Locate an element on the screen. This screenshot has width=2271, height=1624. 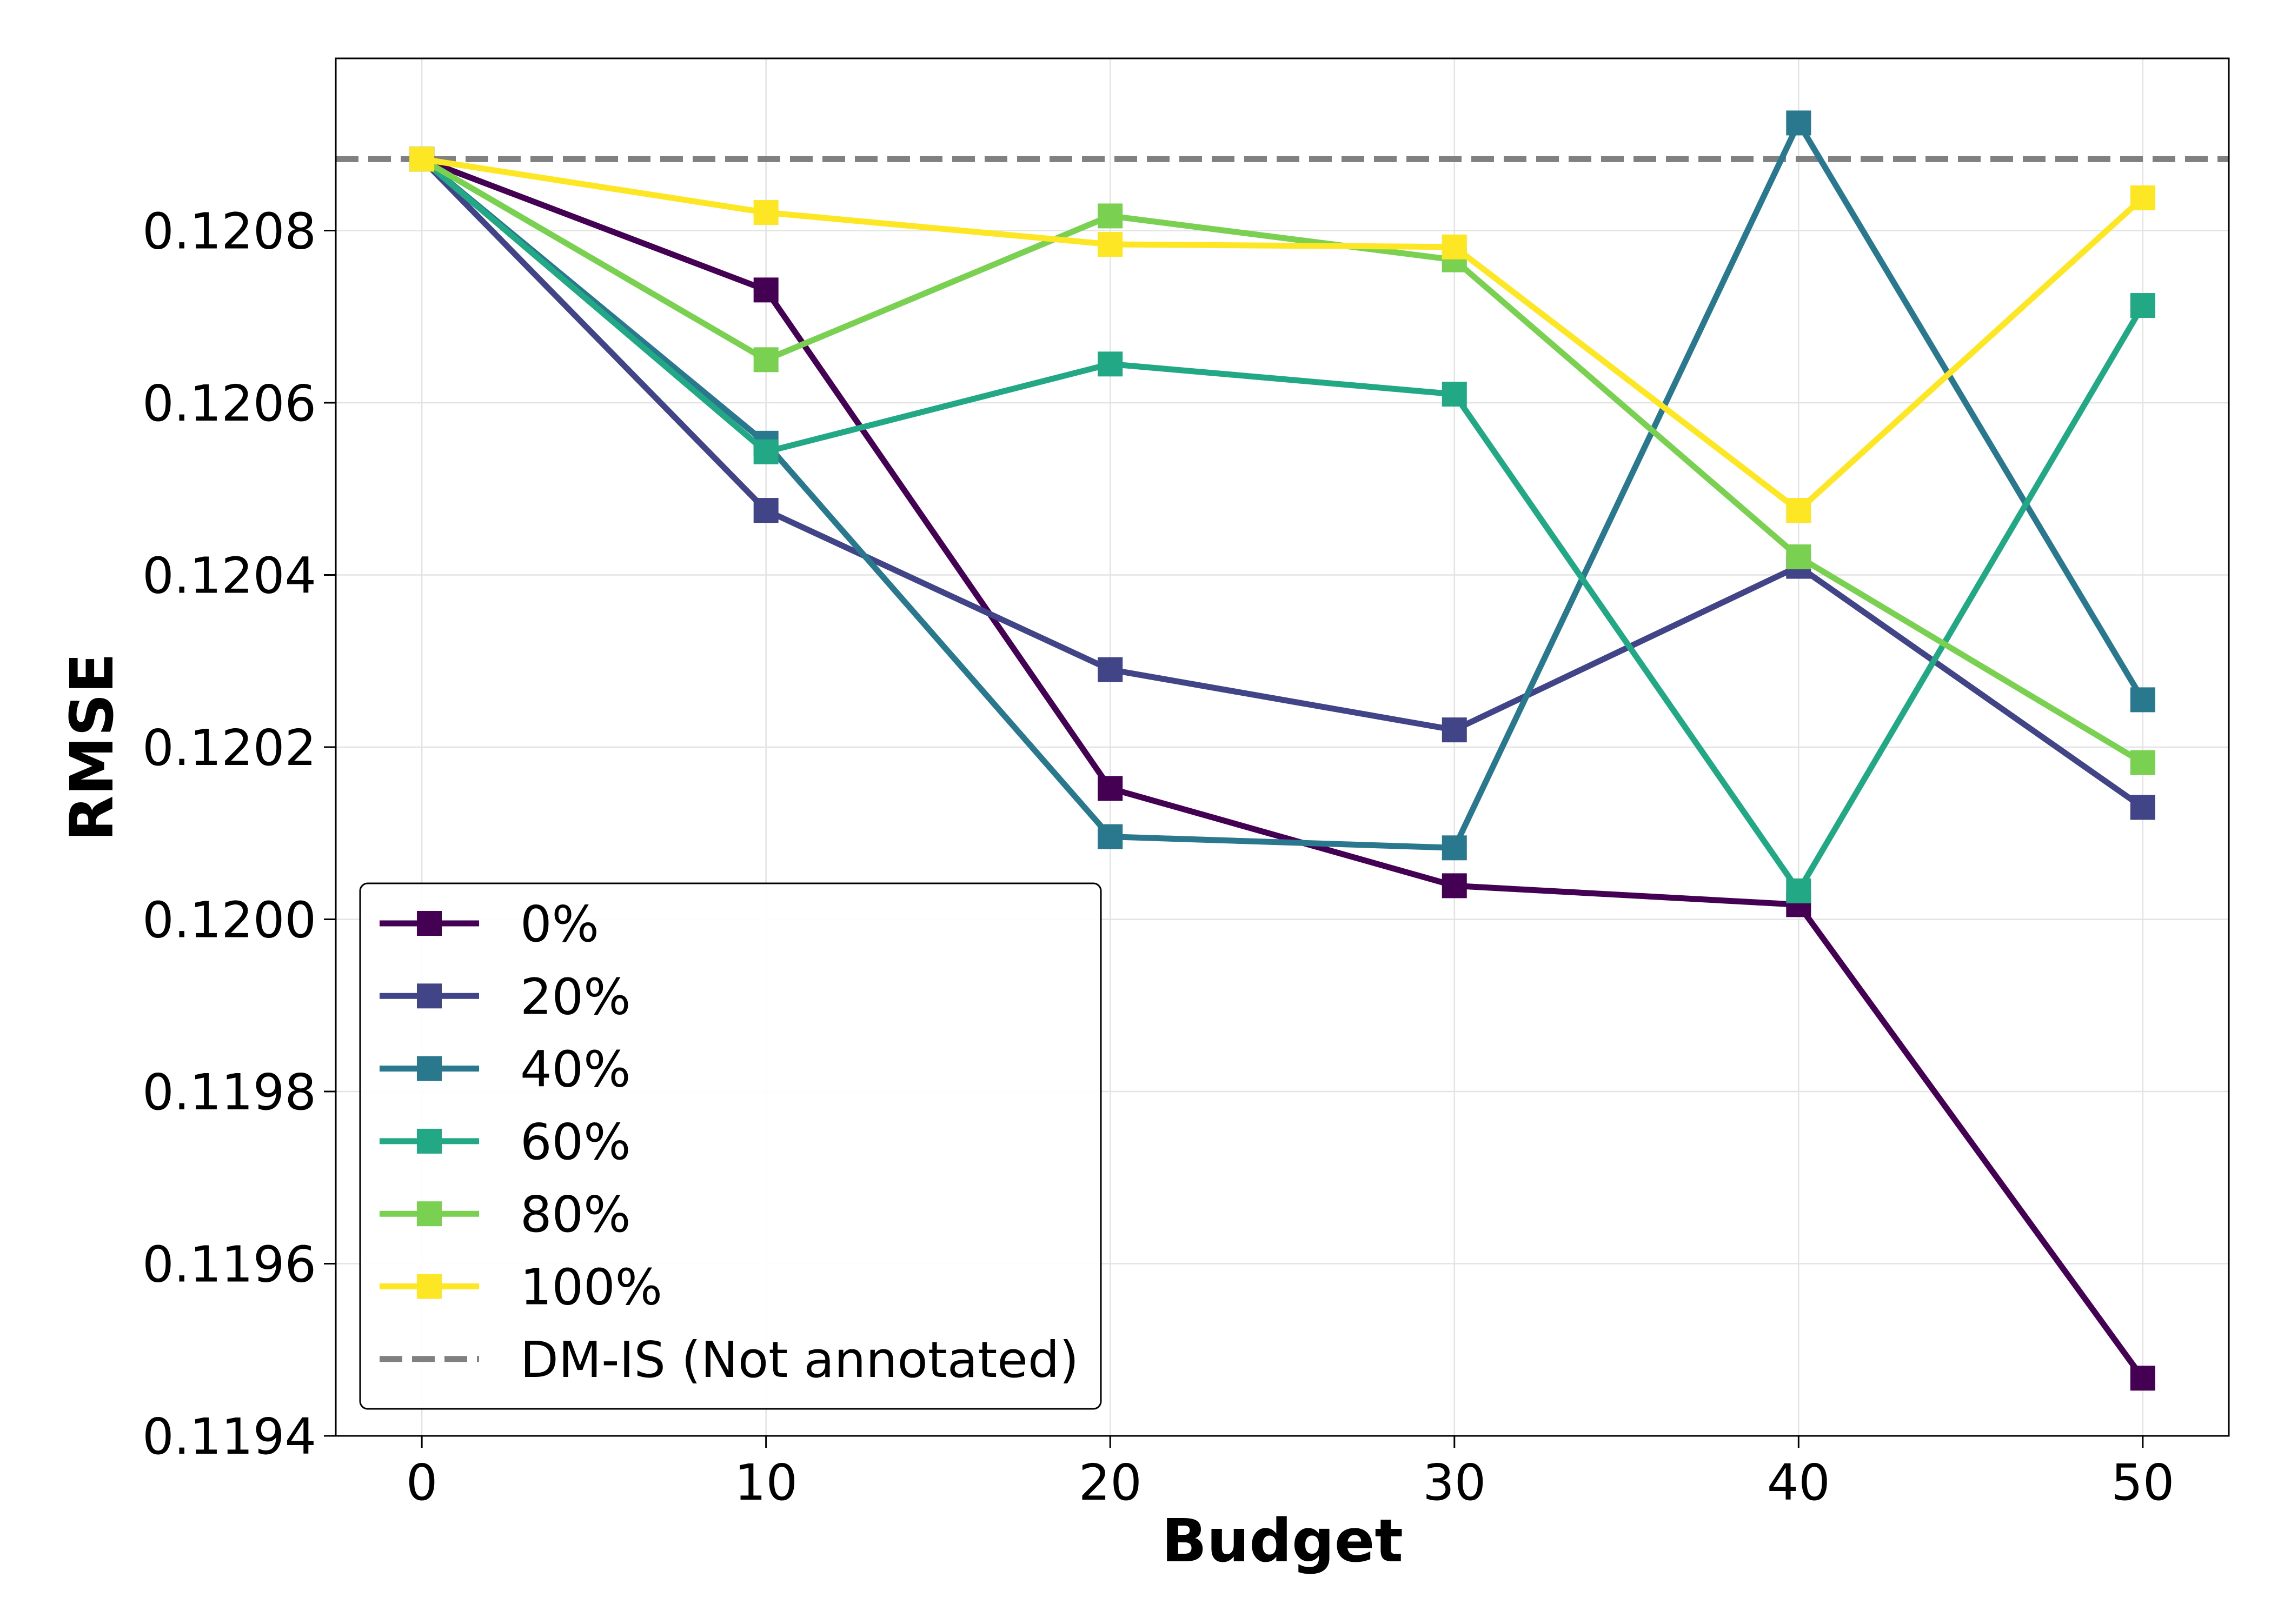
x-axis-label: Budget is located at coordinates (1282, 1540).